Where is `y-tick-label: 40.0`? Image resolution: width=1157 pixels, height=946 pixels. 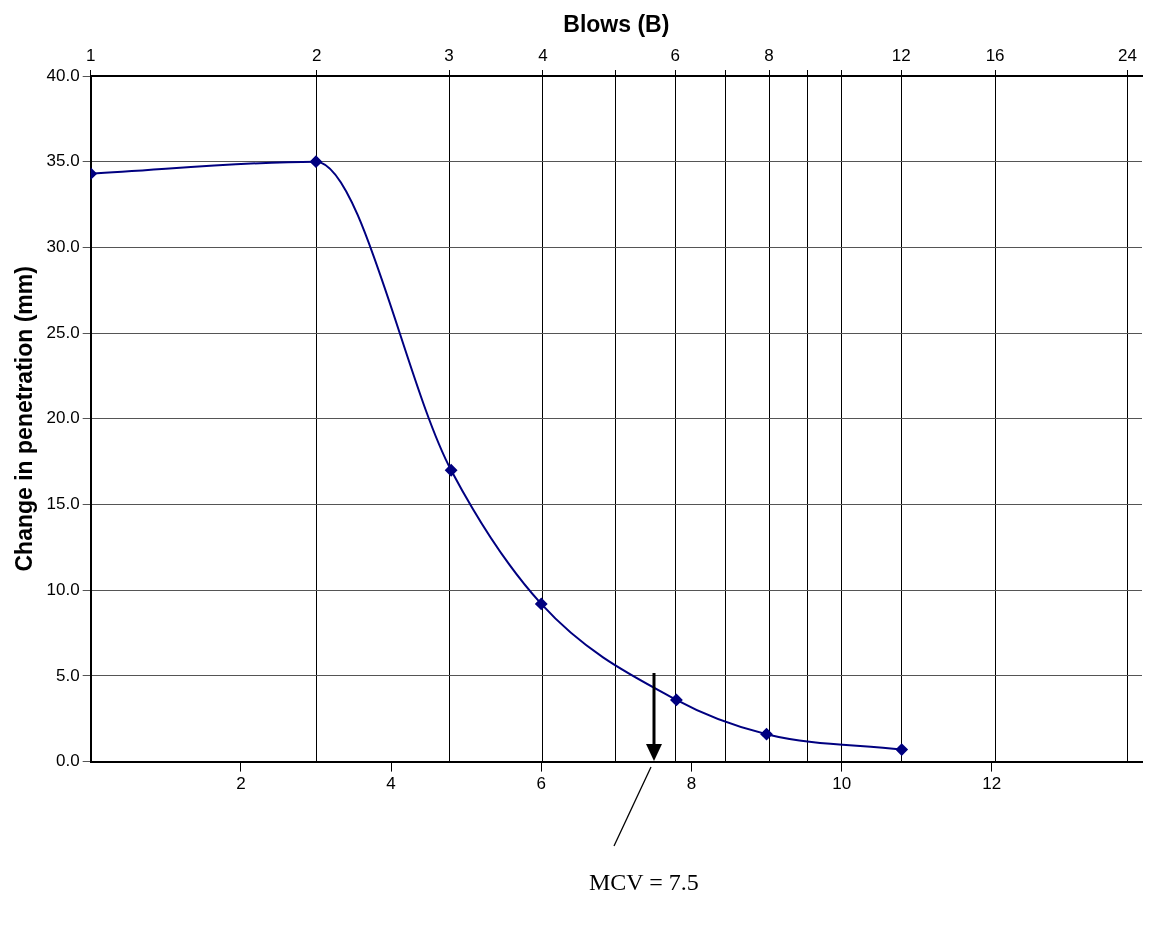 y-tick-label: 40.0 is located at coordinates (63, 75).